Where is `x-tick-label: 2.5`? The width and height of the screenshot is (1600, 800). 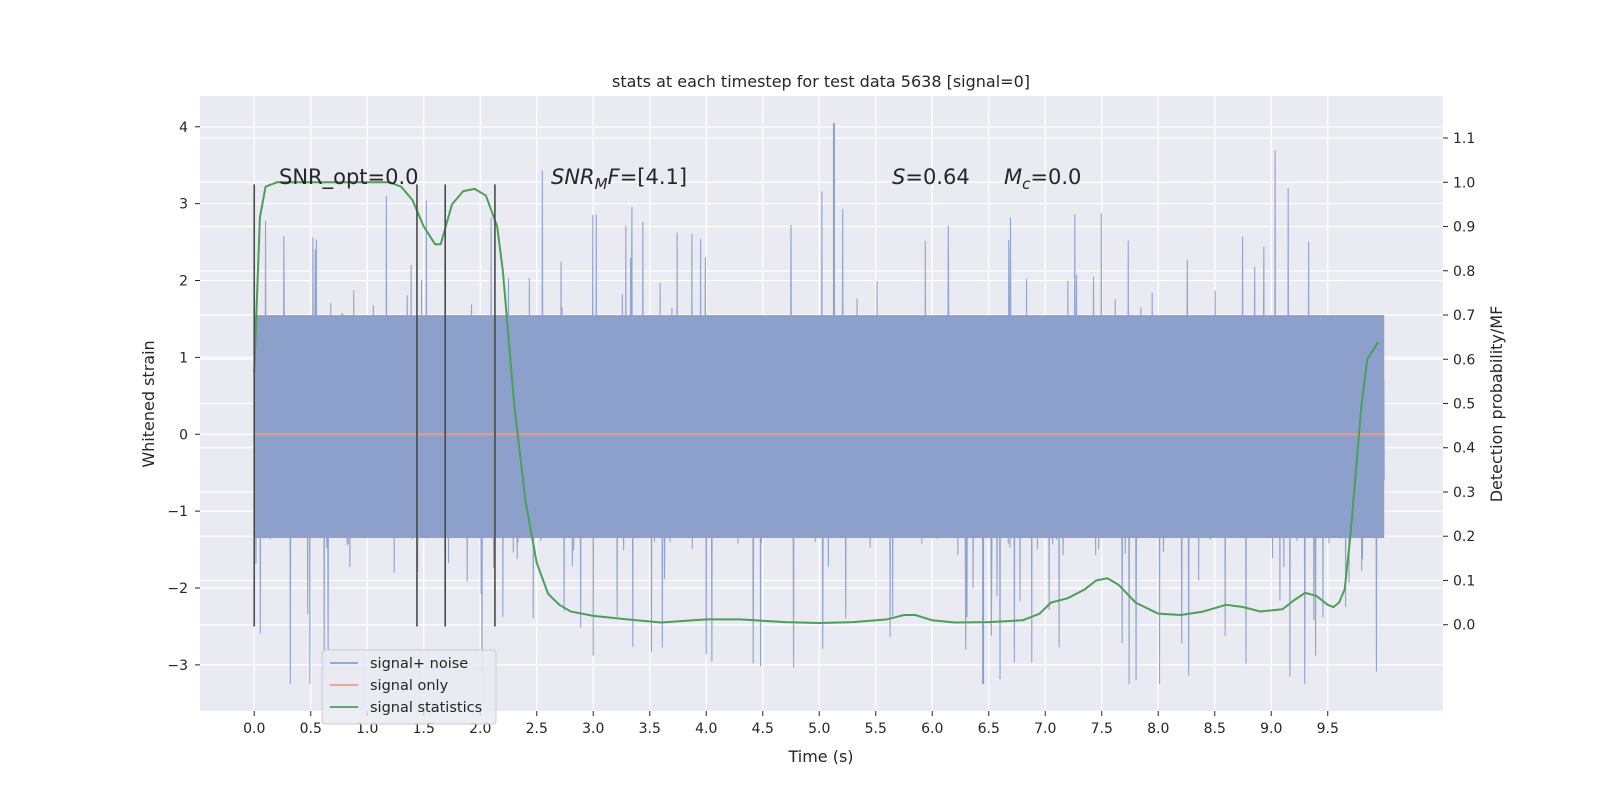 x-tick-label: 2.5 is located at coordinates (537, 729).